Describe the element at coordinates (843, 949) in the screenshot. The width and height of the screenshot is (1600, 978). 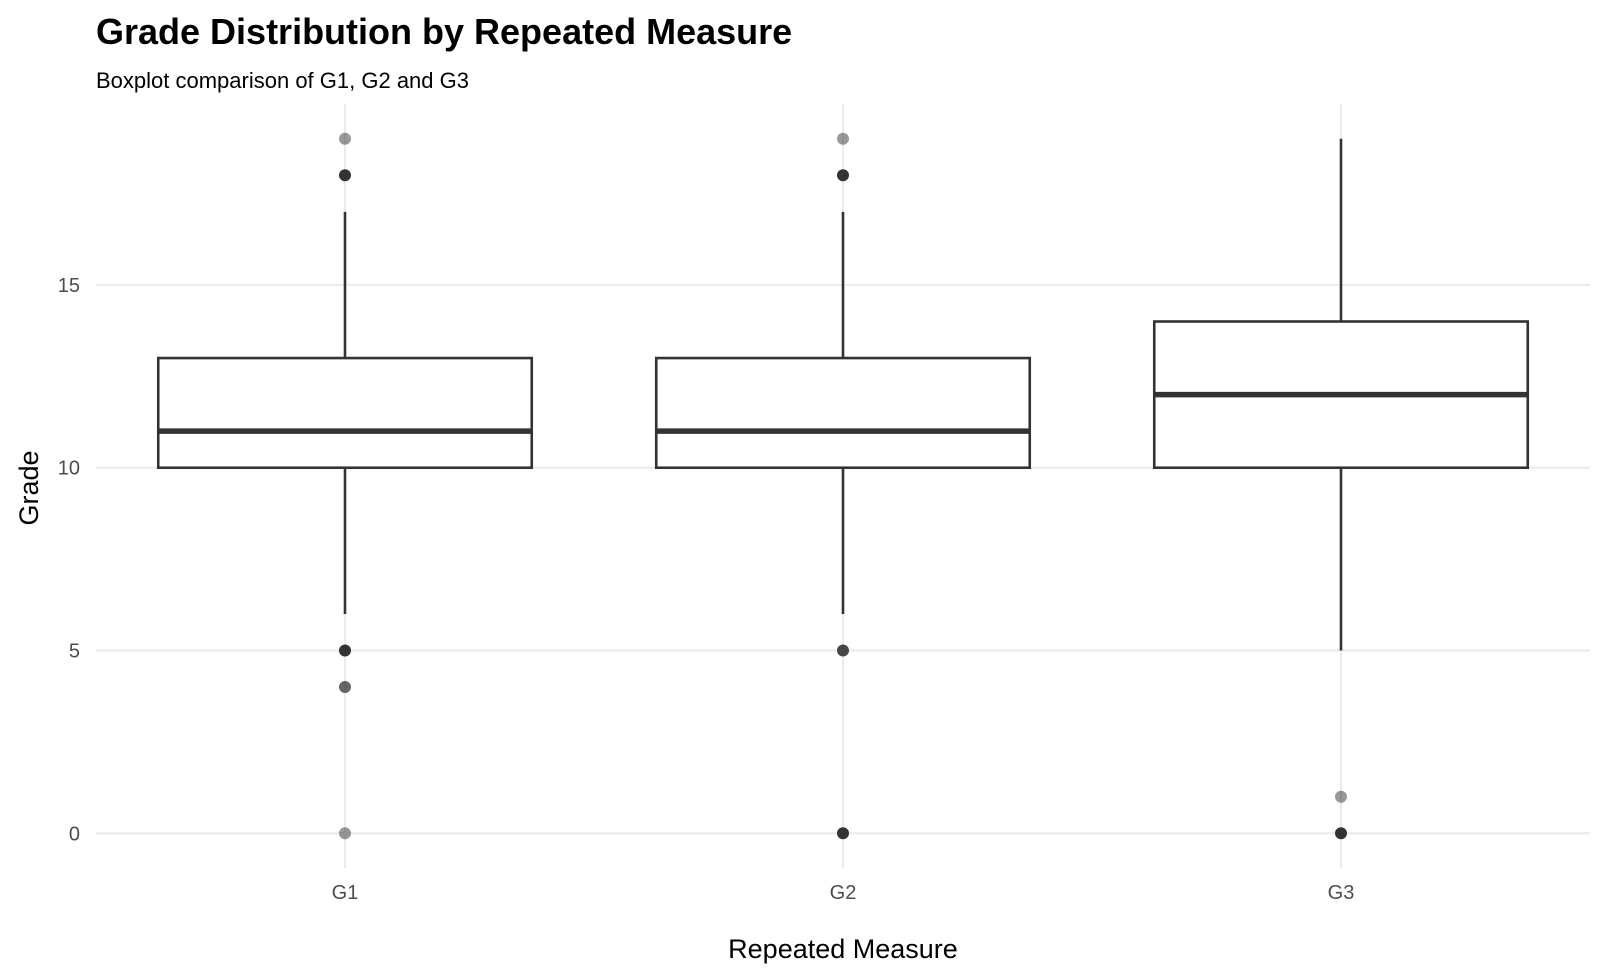
I see `x-axis-title: Repeated Measure` at that location.